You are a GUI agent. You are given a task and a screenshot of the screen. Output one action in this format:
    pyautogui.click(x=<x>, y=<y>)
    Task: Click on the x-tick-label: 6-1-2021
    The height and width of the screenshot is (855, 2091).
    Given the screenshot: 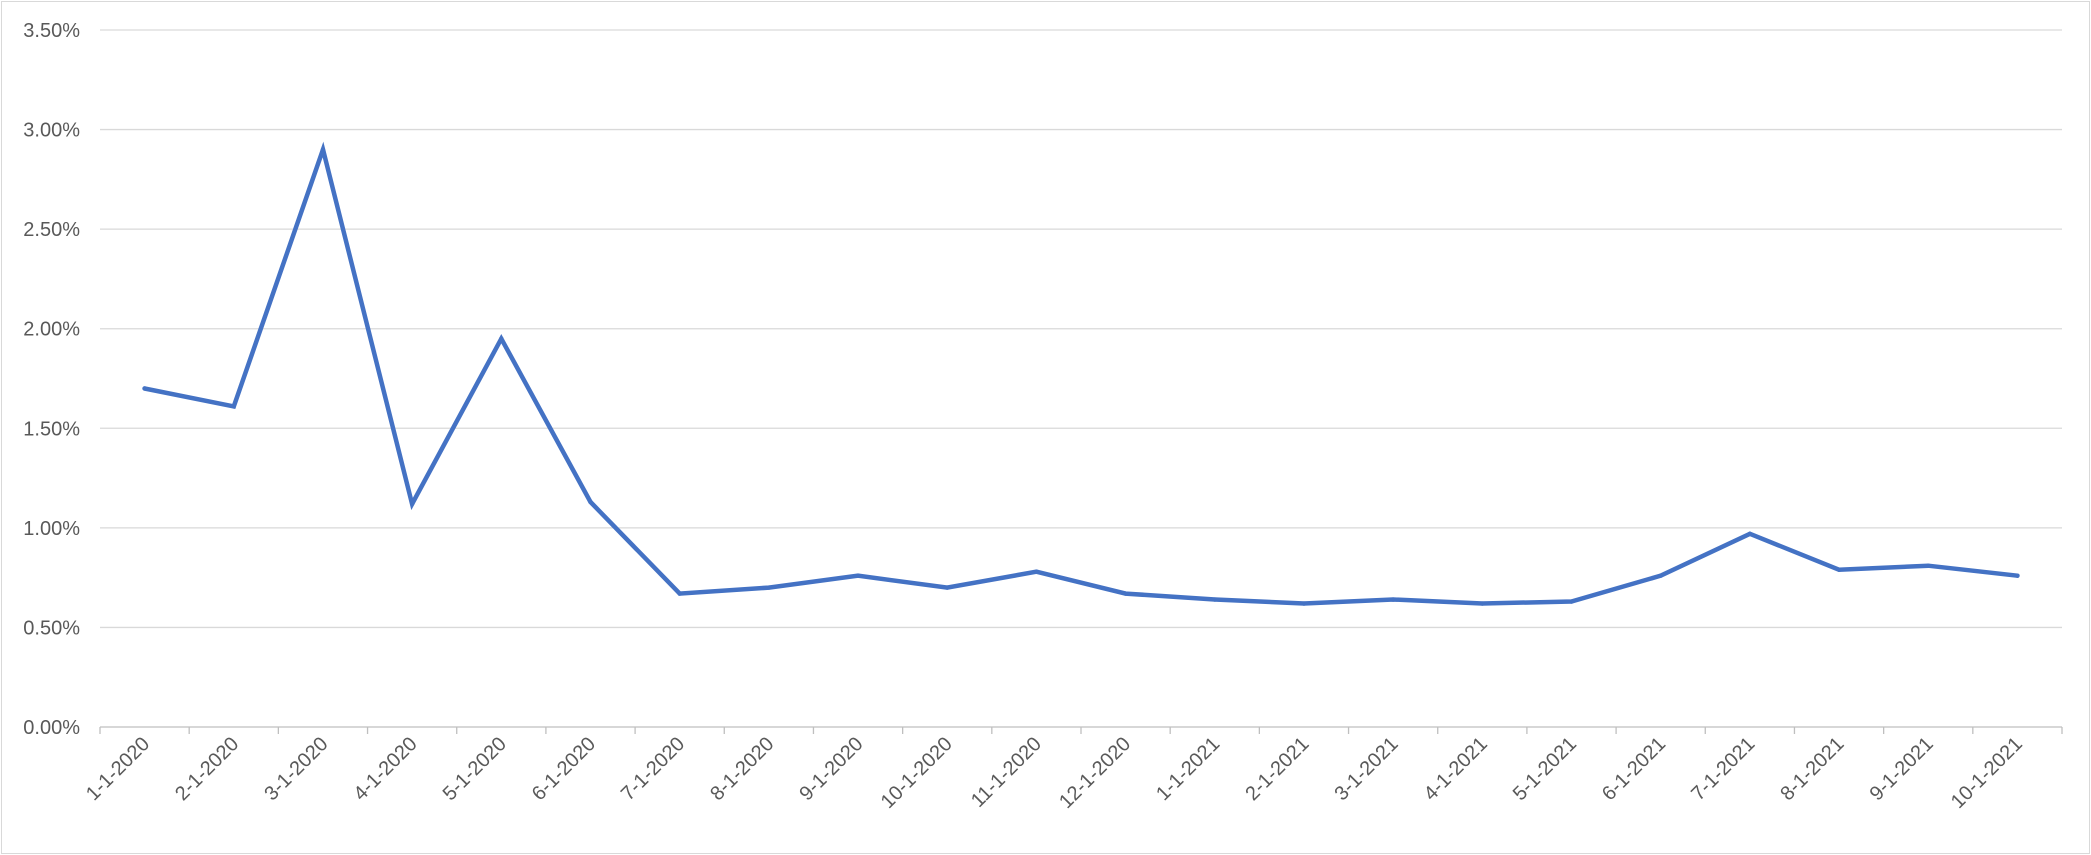 What is the action you would take?
    pyautogui.click(x=1634, y=769)
    